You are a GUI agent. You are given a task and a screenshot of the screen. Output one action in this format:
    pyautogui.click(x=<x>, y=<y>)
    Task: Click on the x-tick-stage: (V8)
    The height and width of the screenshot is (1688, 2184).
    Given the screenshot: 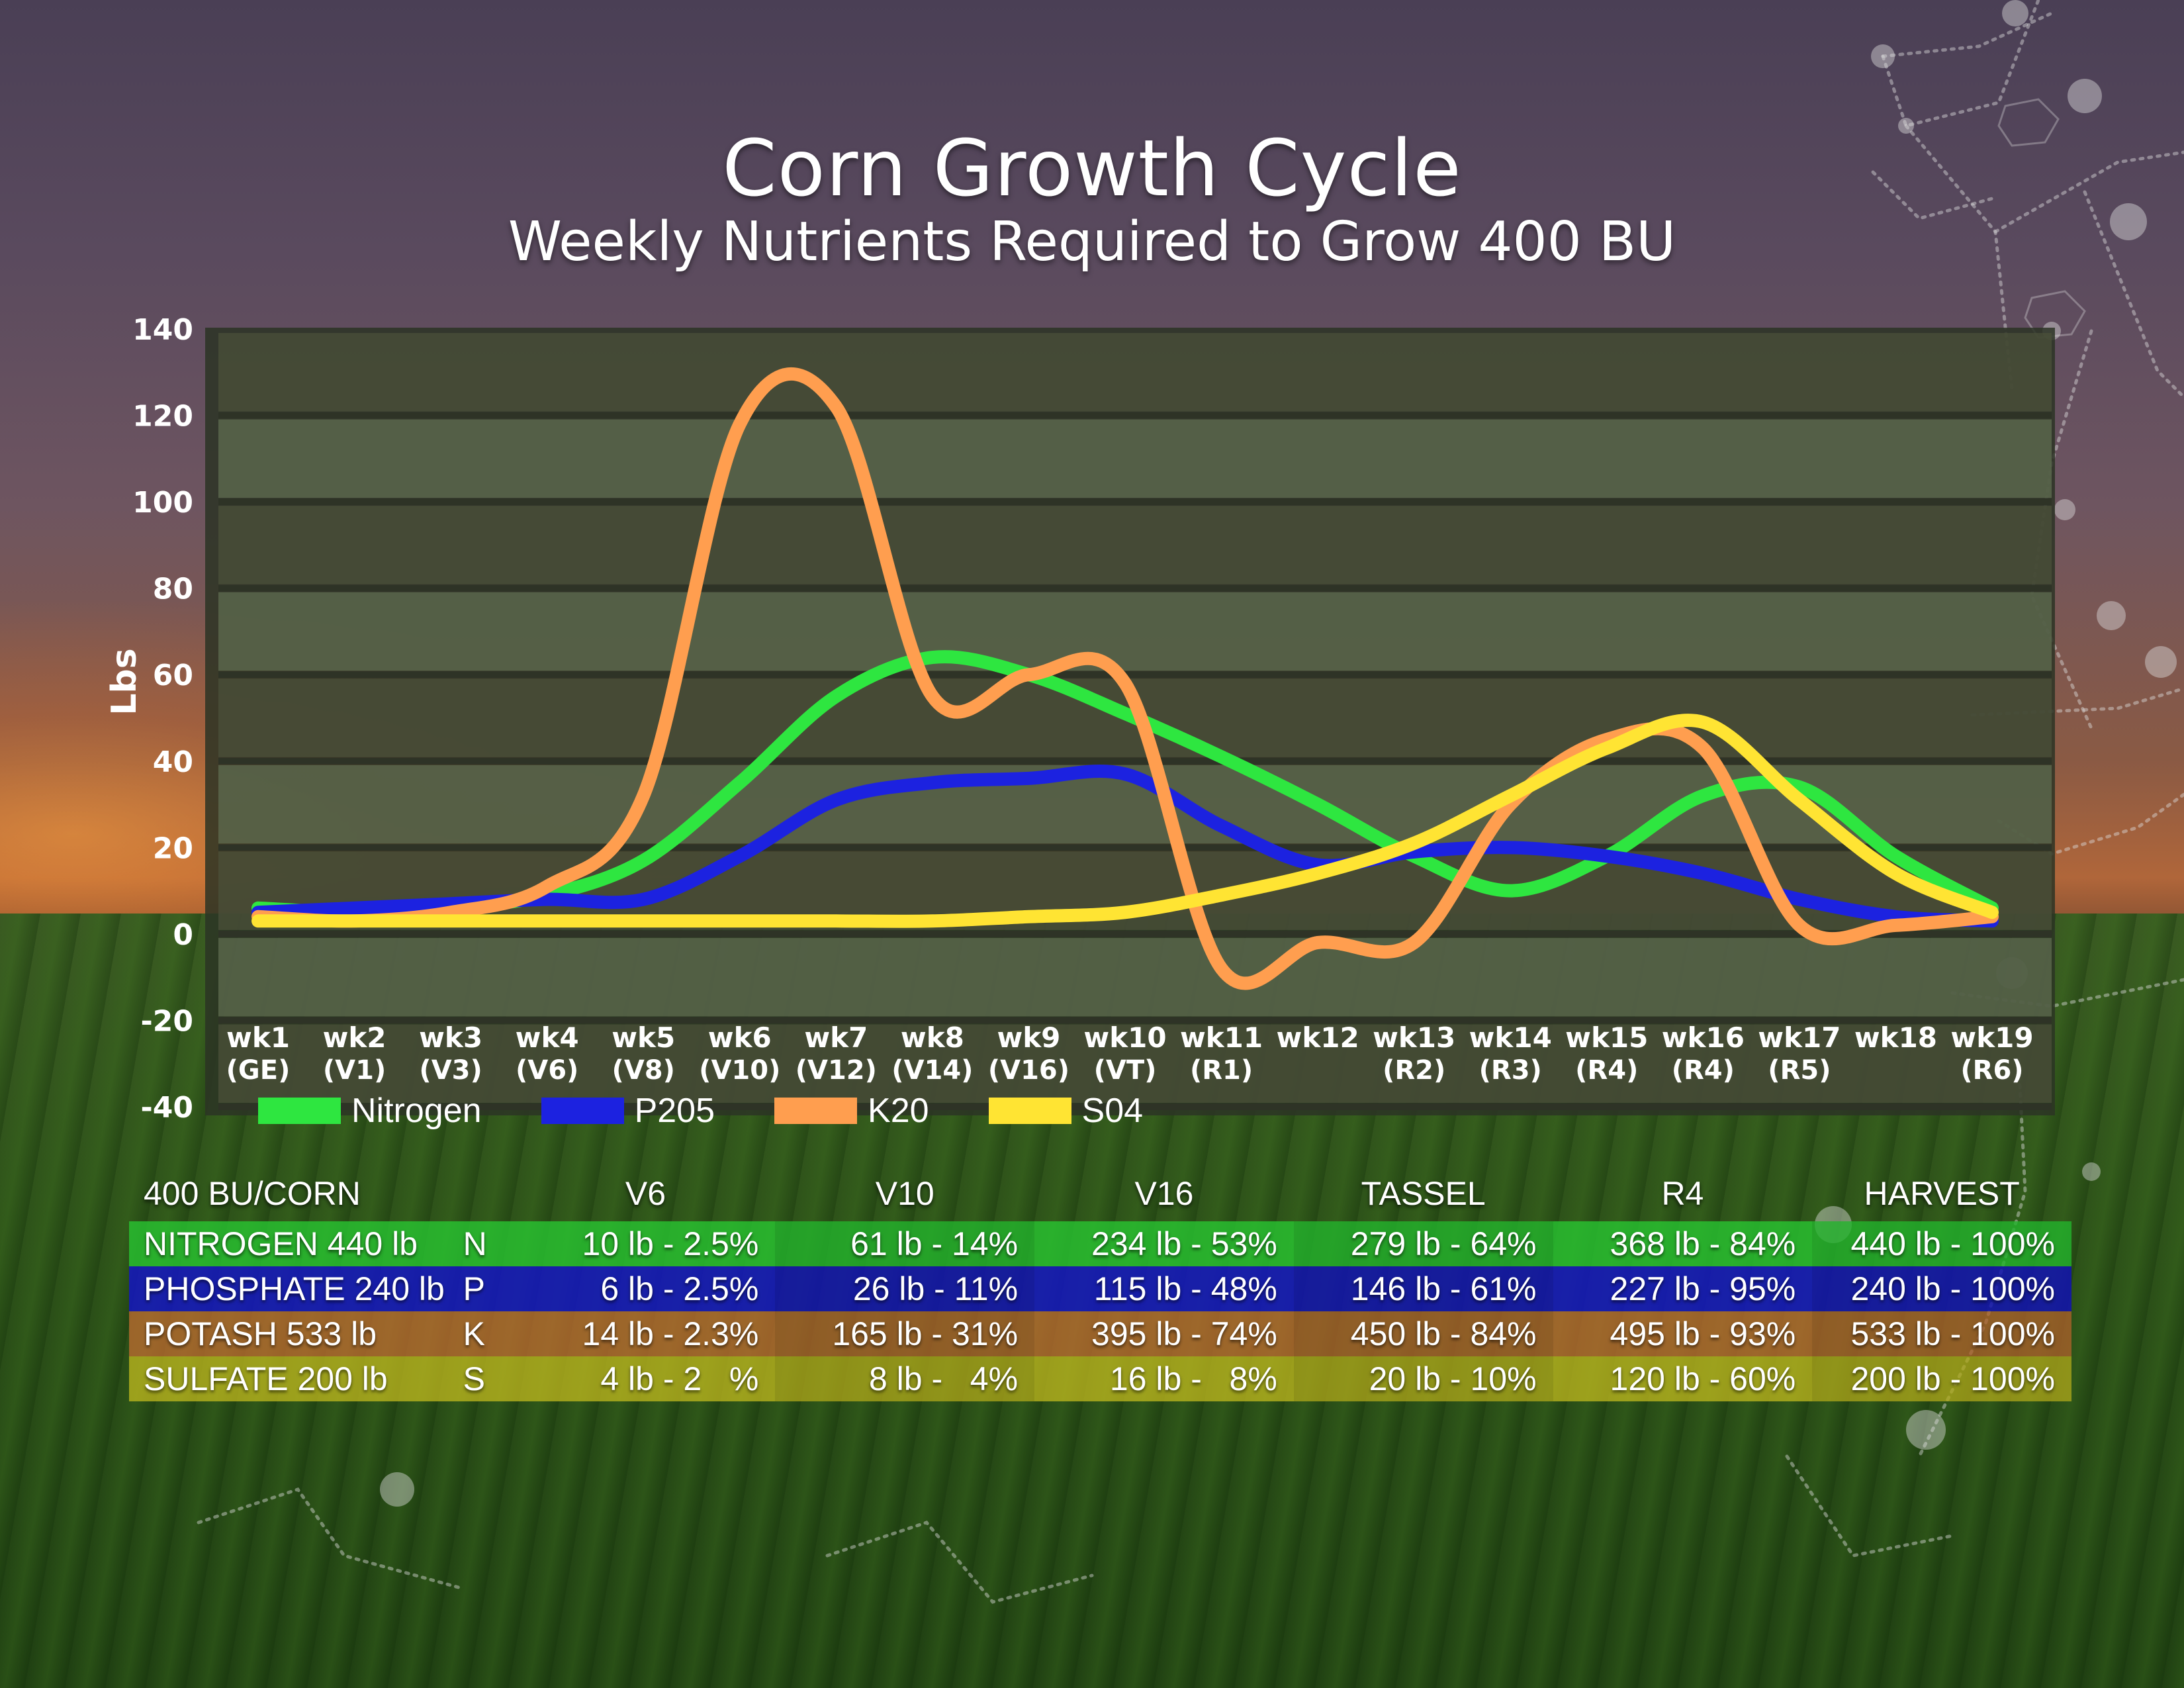 What is the action you would take?
    pyautogui.click(x=643, y=1070)
    